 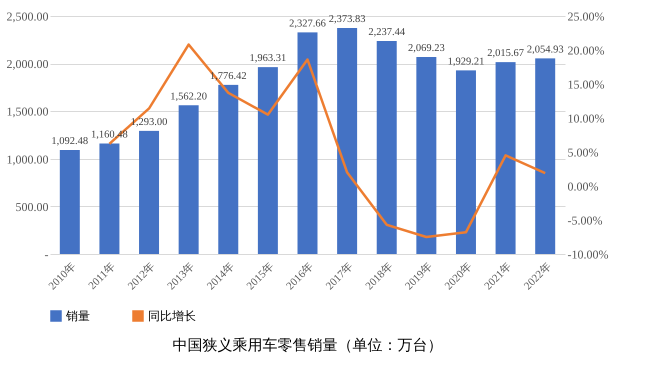 What do you see at coordinates (268, 58) in the screenshot?
I see `data-label: 1,963.31` at bounding box center [268, 58].